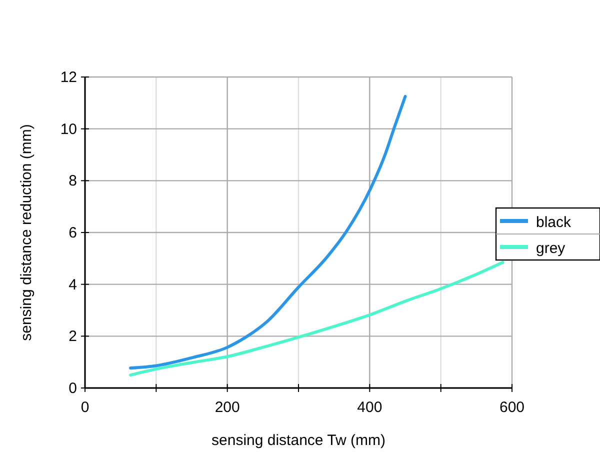 The width and height of the screenshot is (600, 464). I want to click on y-tick-label: 6, so click(72, 233).